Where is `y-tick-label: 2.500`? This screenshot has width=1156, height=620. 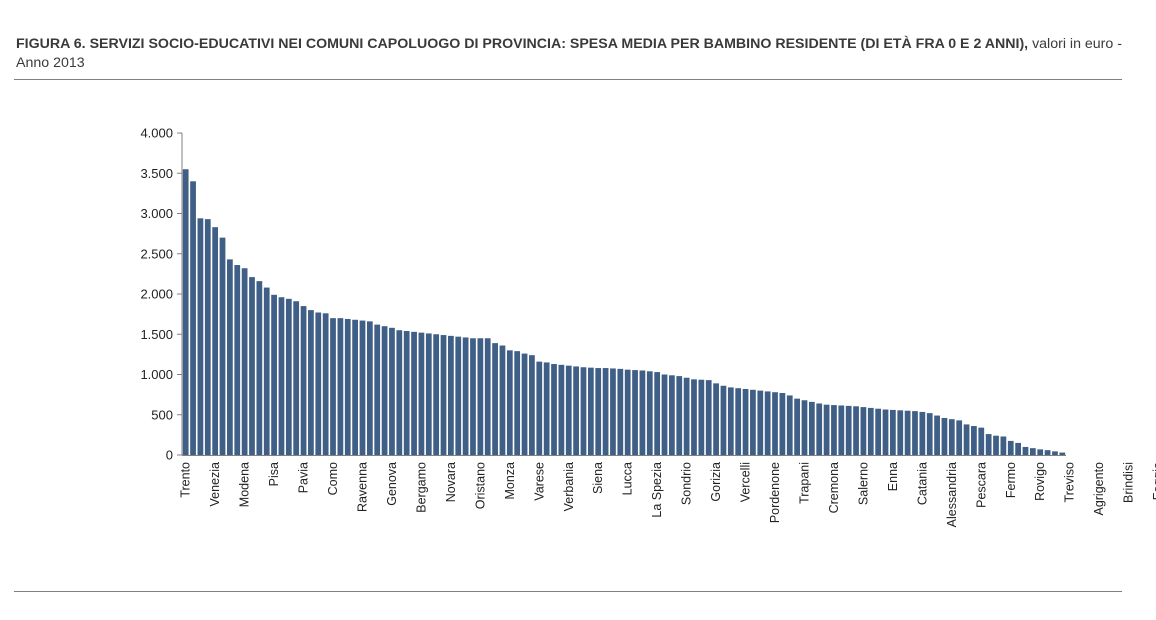 y-tick-label: 2.500 is located at coordinates (156, 253).